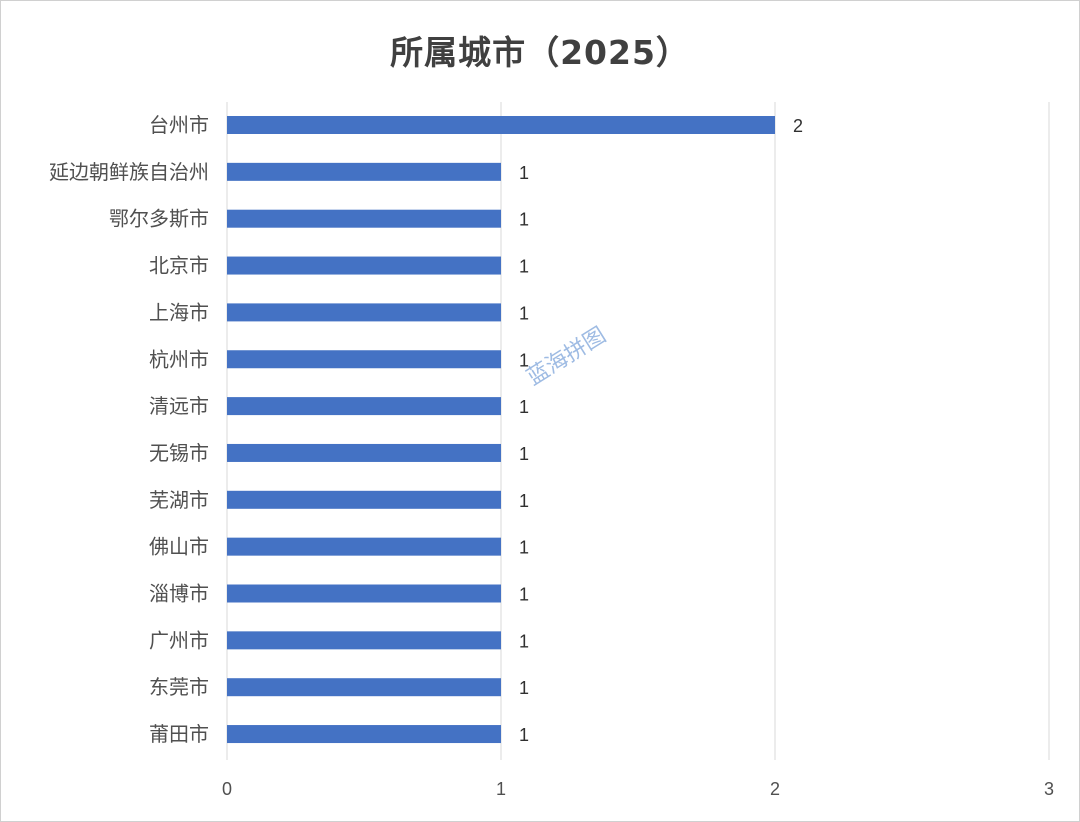 This screenshot has width=1080, height=822. Describe the element at coordinates (501, 789) in the screenshot. I see `x-tick-label: 1` at that location.